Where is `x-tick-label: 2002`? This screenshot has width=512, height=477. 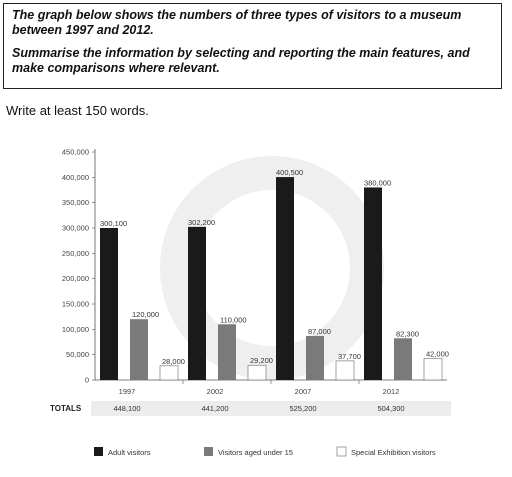 x-tick-label: 2002 is located at coordinates (215, 391).